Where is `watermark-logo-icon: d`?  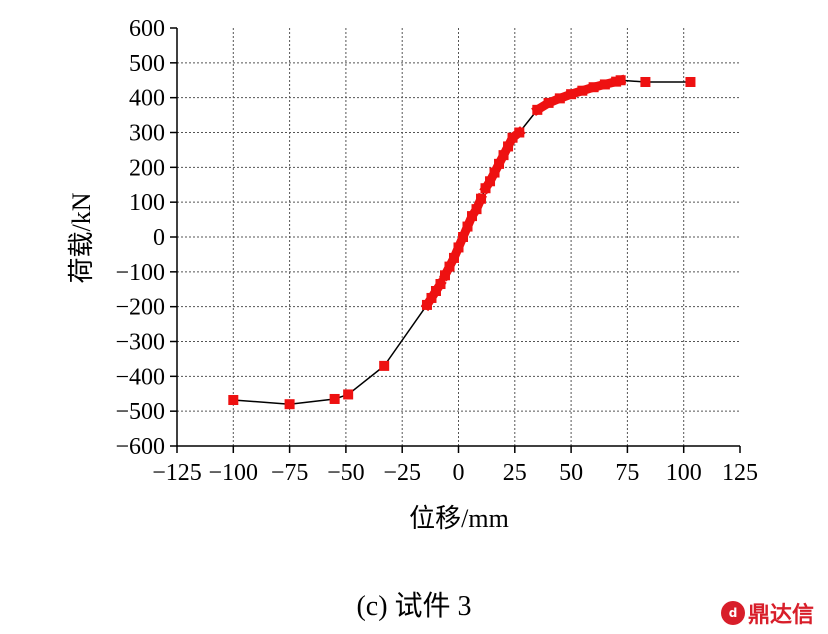 watermark-logo-icon: d is located at coordinates (732, 613).